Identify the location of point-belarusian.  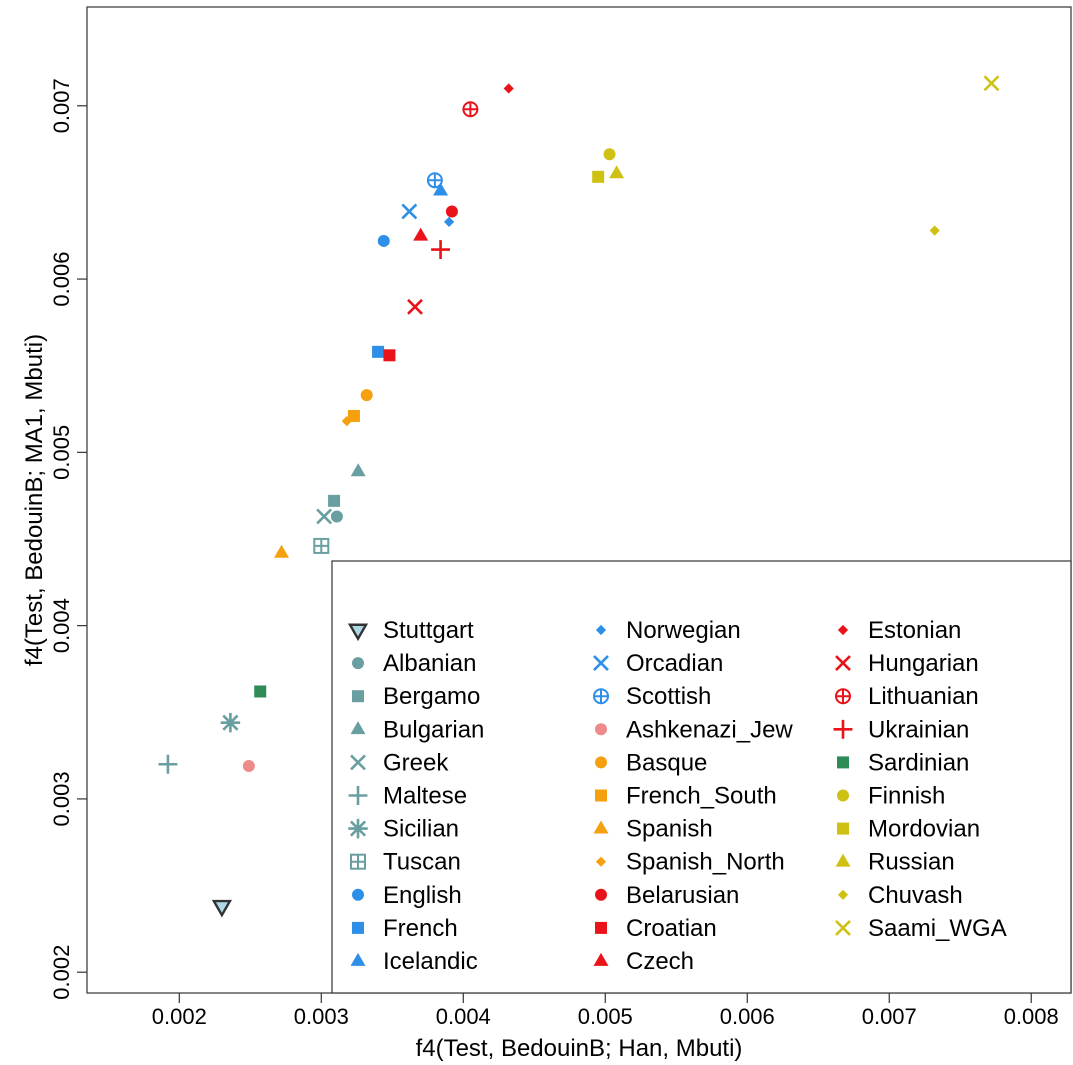
(452, 211).